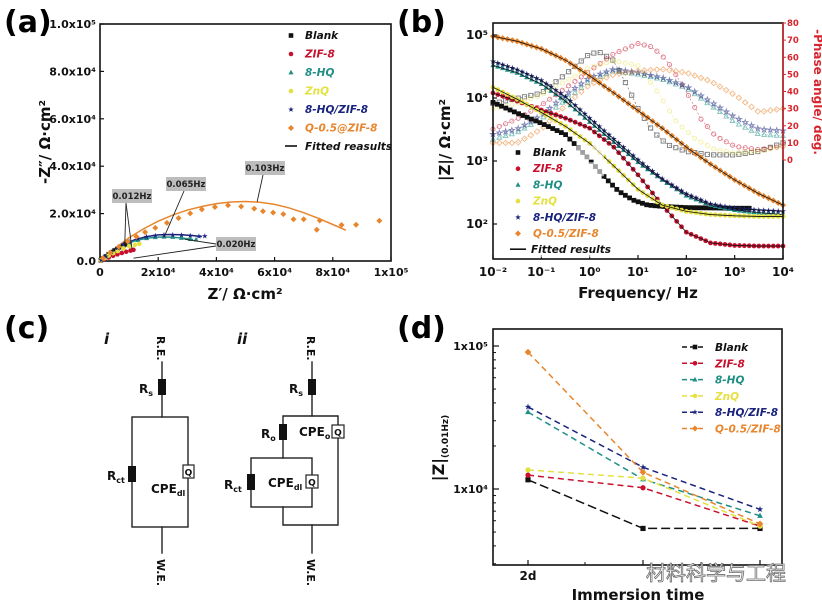 This screenshot has height=607, width=822. I want to click on a-y-tick-label: 4.0x10⁴, so click(72, 166).